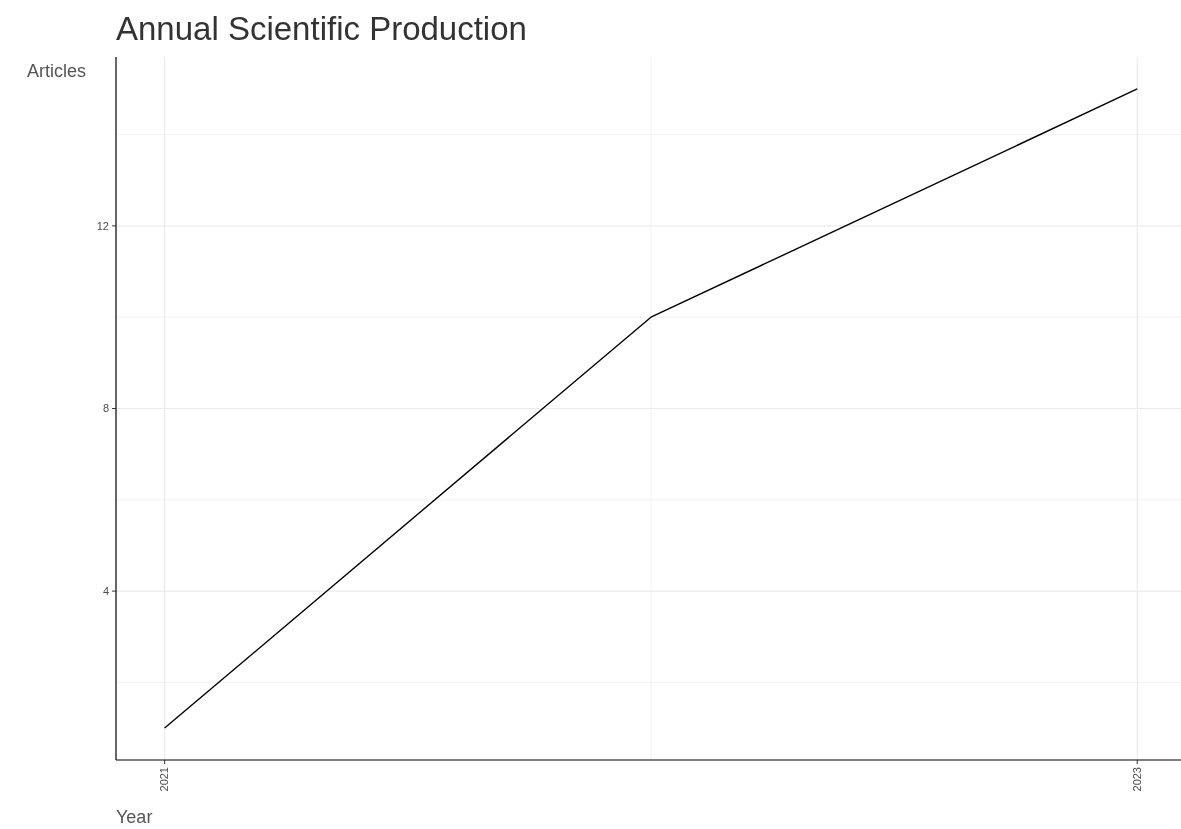  What do you see at coordinates (134, 817) in the screenshot?
I see `x-axis-title: Year` at bounding box center [134, 817].